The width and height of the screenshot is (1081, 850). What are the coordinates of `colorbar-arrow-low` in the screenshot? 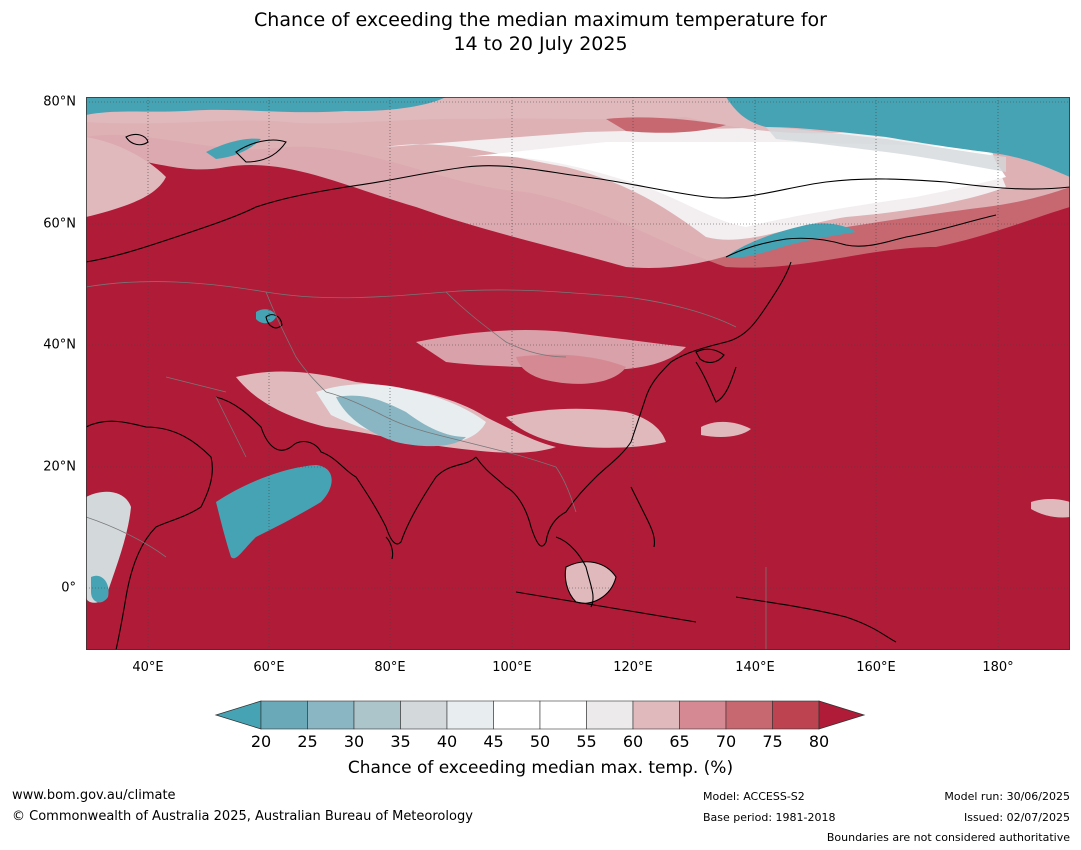 It's located at (238, 715).